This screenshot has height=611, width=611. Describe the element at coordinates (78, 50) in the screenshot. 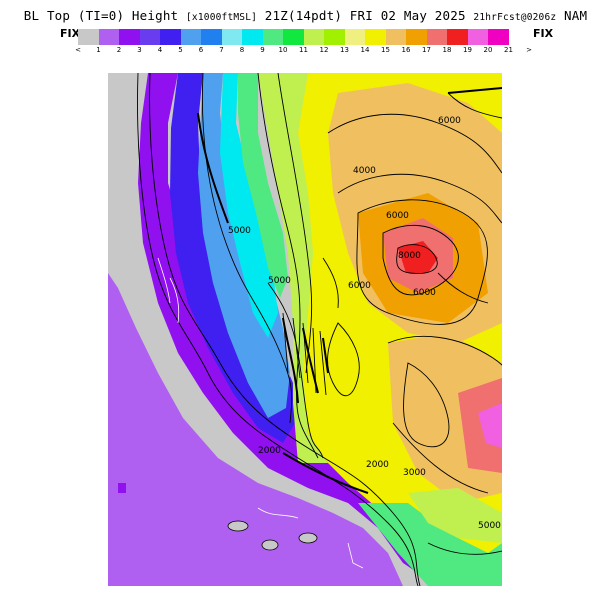

I see `legend-tick-label: <` at that location.